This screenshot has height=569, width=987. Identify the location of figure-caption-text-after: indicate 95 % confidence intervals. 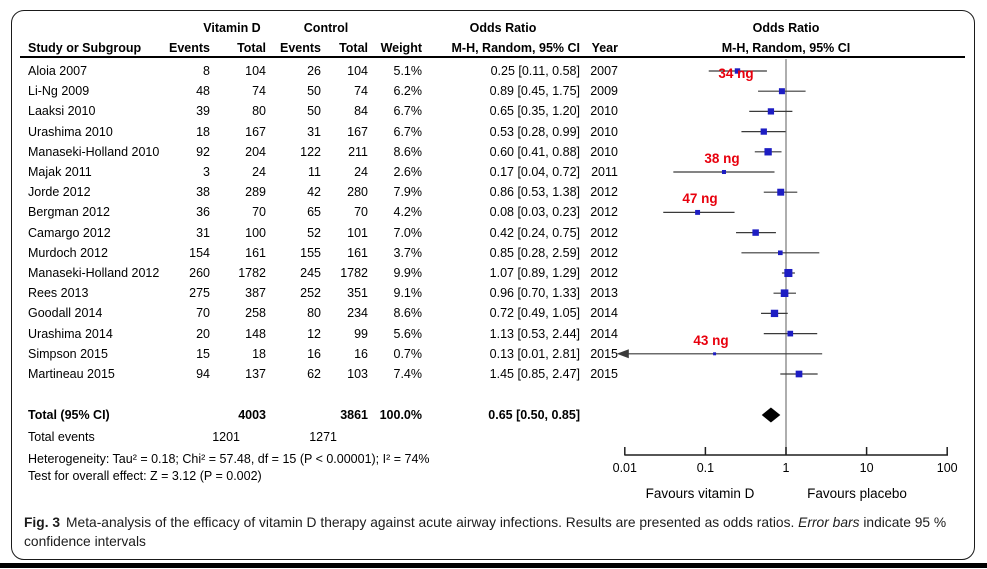
(485, 532).